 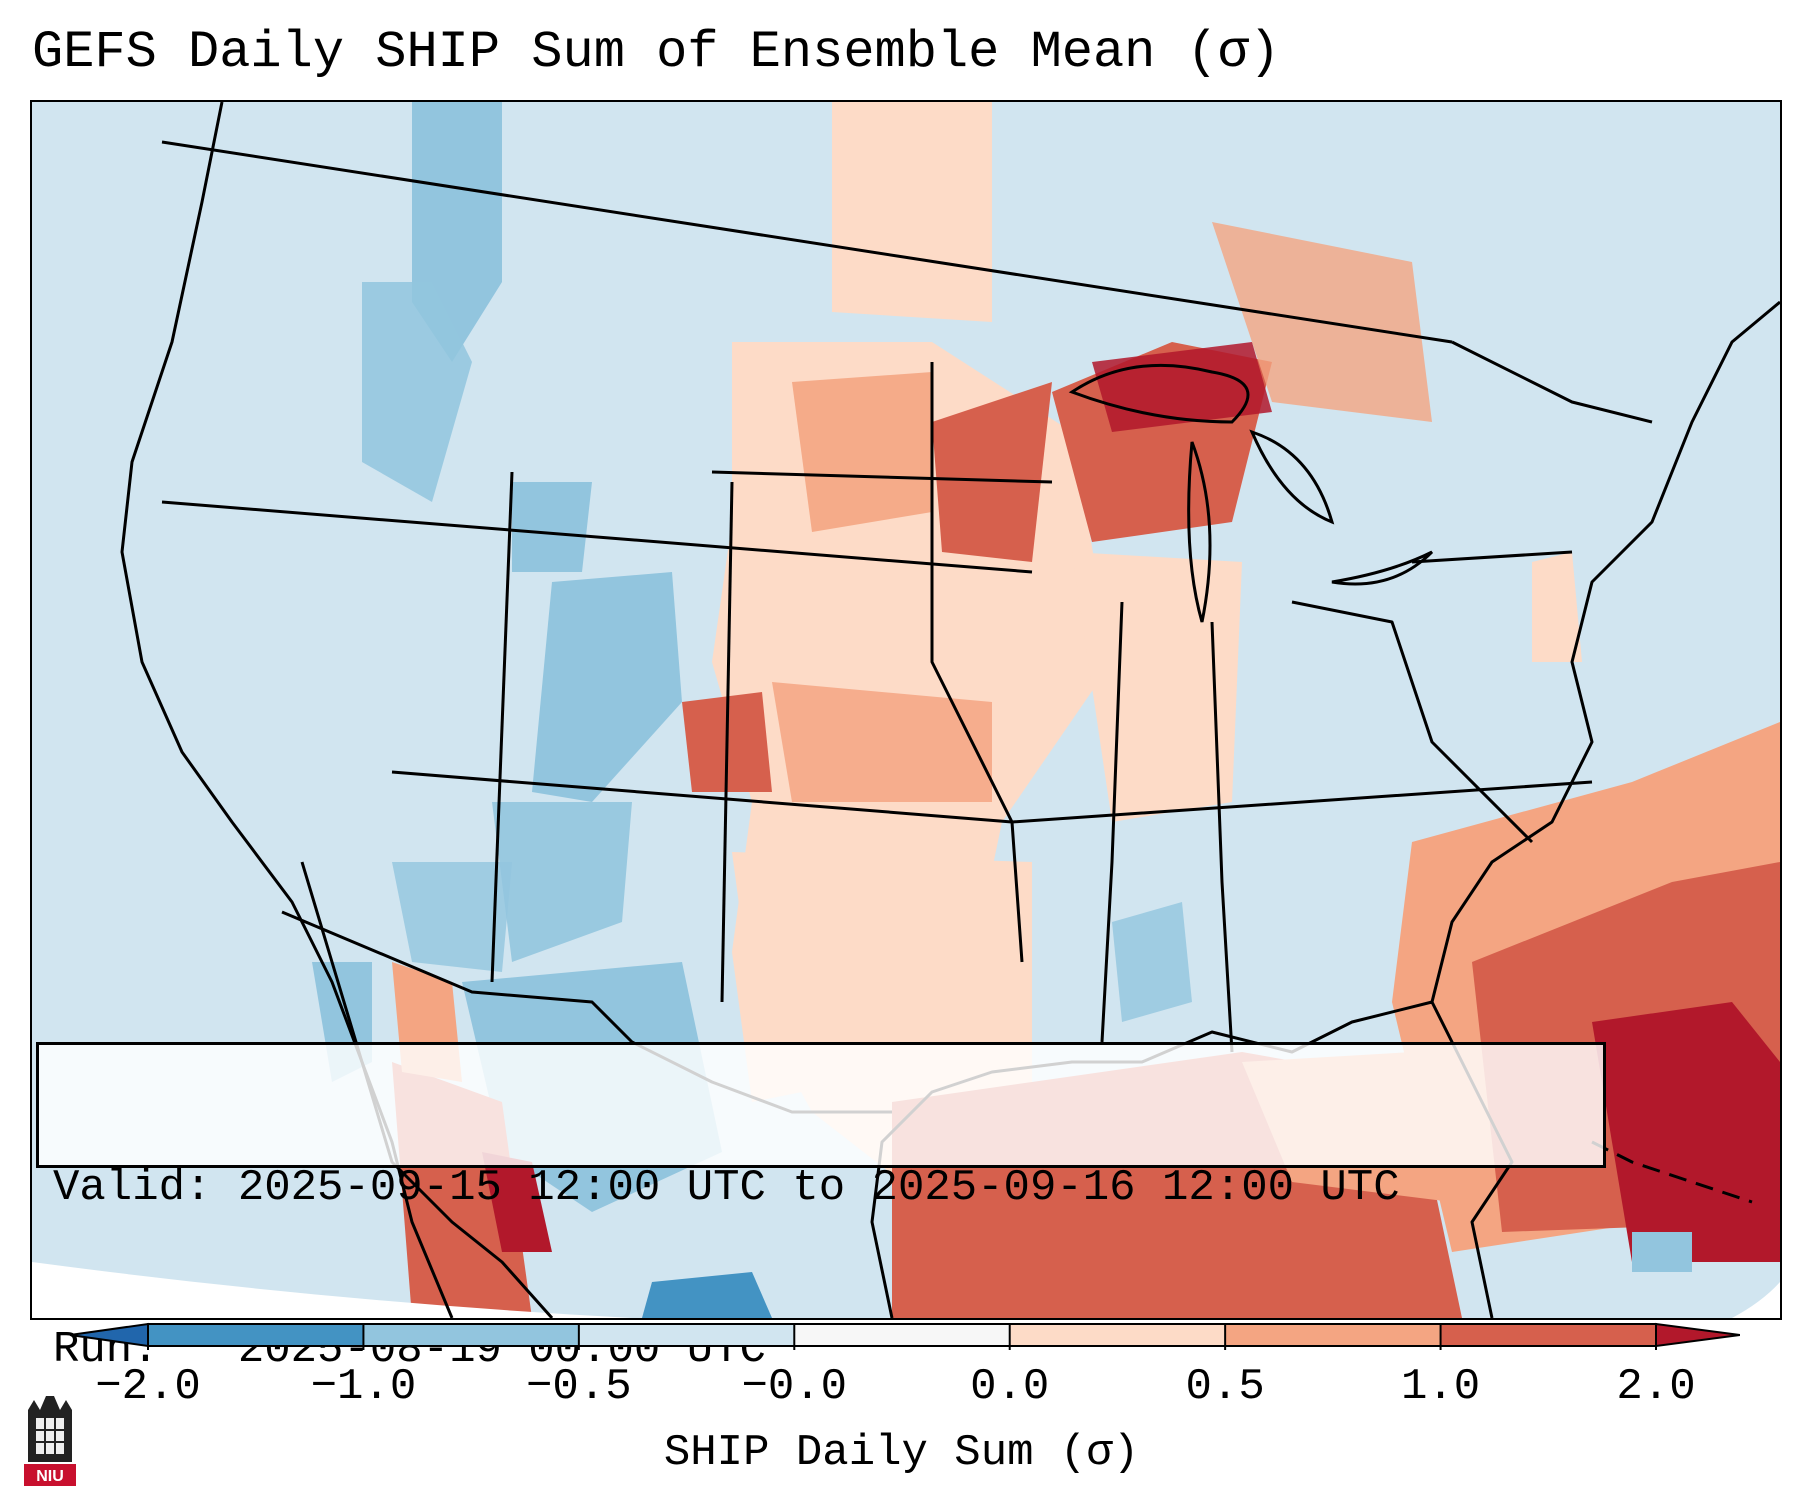 What do you see at coordinates (148, 1387) in the screenshot?
I see `colorbar-tick-label: −2.0` at bounding box center [148, 1387].